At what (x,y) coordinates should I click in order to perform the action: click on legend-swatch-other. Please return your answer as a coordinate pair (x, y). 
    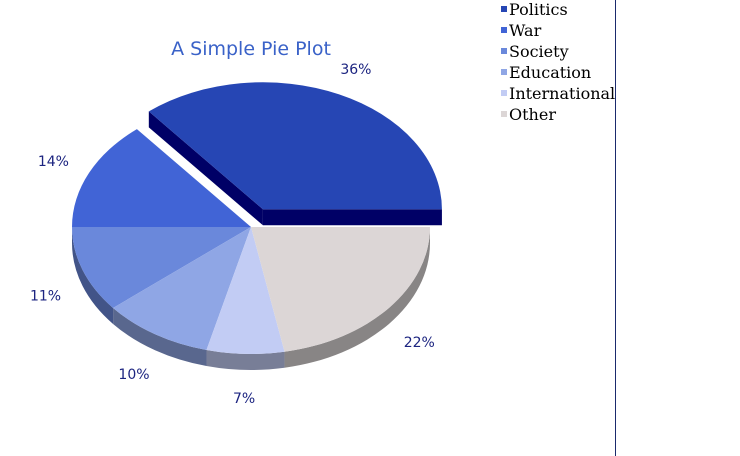
    Looking at the image, I should click on (504, 114).